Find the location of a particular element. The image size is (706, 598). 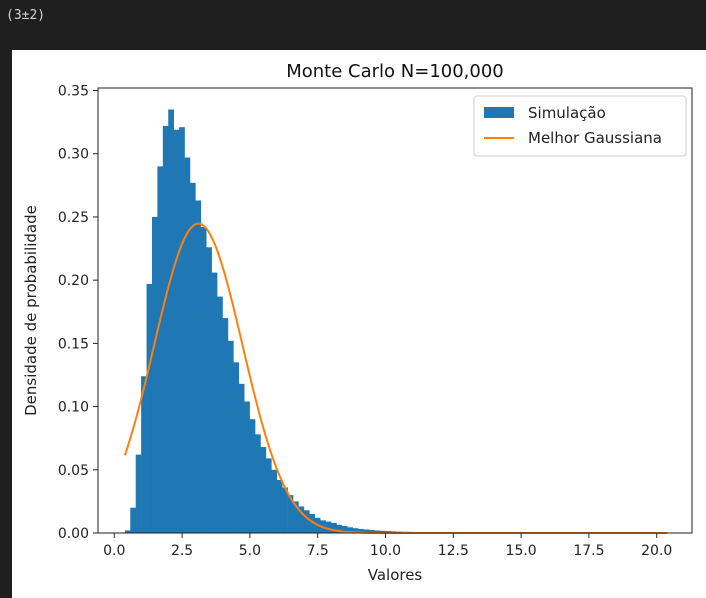

x-tick-label: 7.5 is located at coordinates (318, 551).